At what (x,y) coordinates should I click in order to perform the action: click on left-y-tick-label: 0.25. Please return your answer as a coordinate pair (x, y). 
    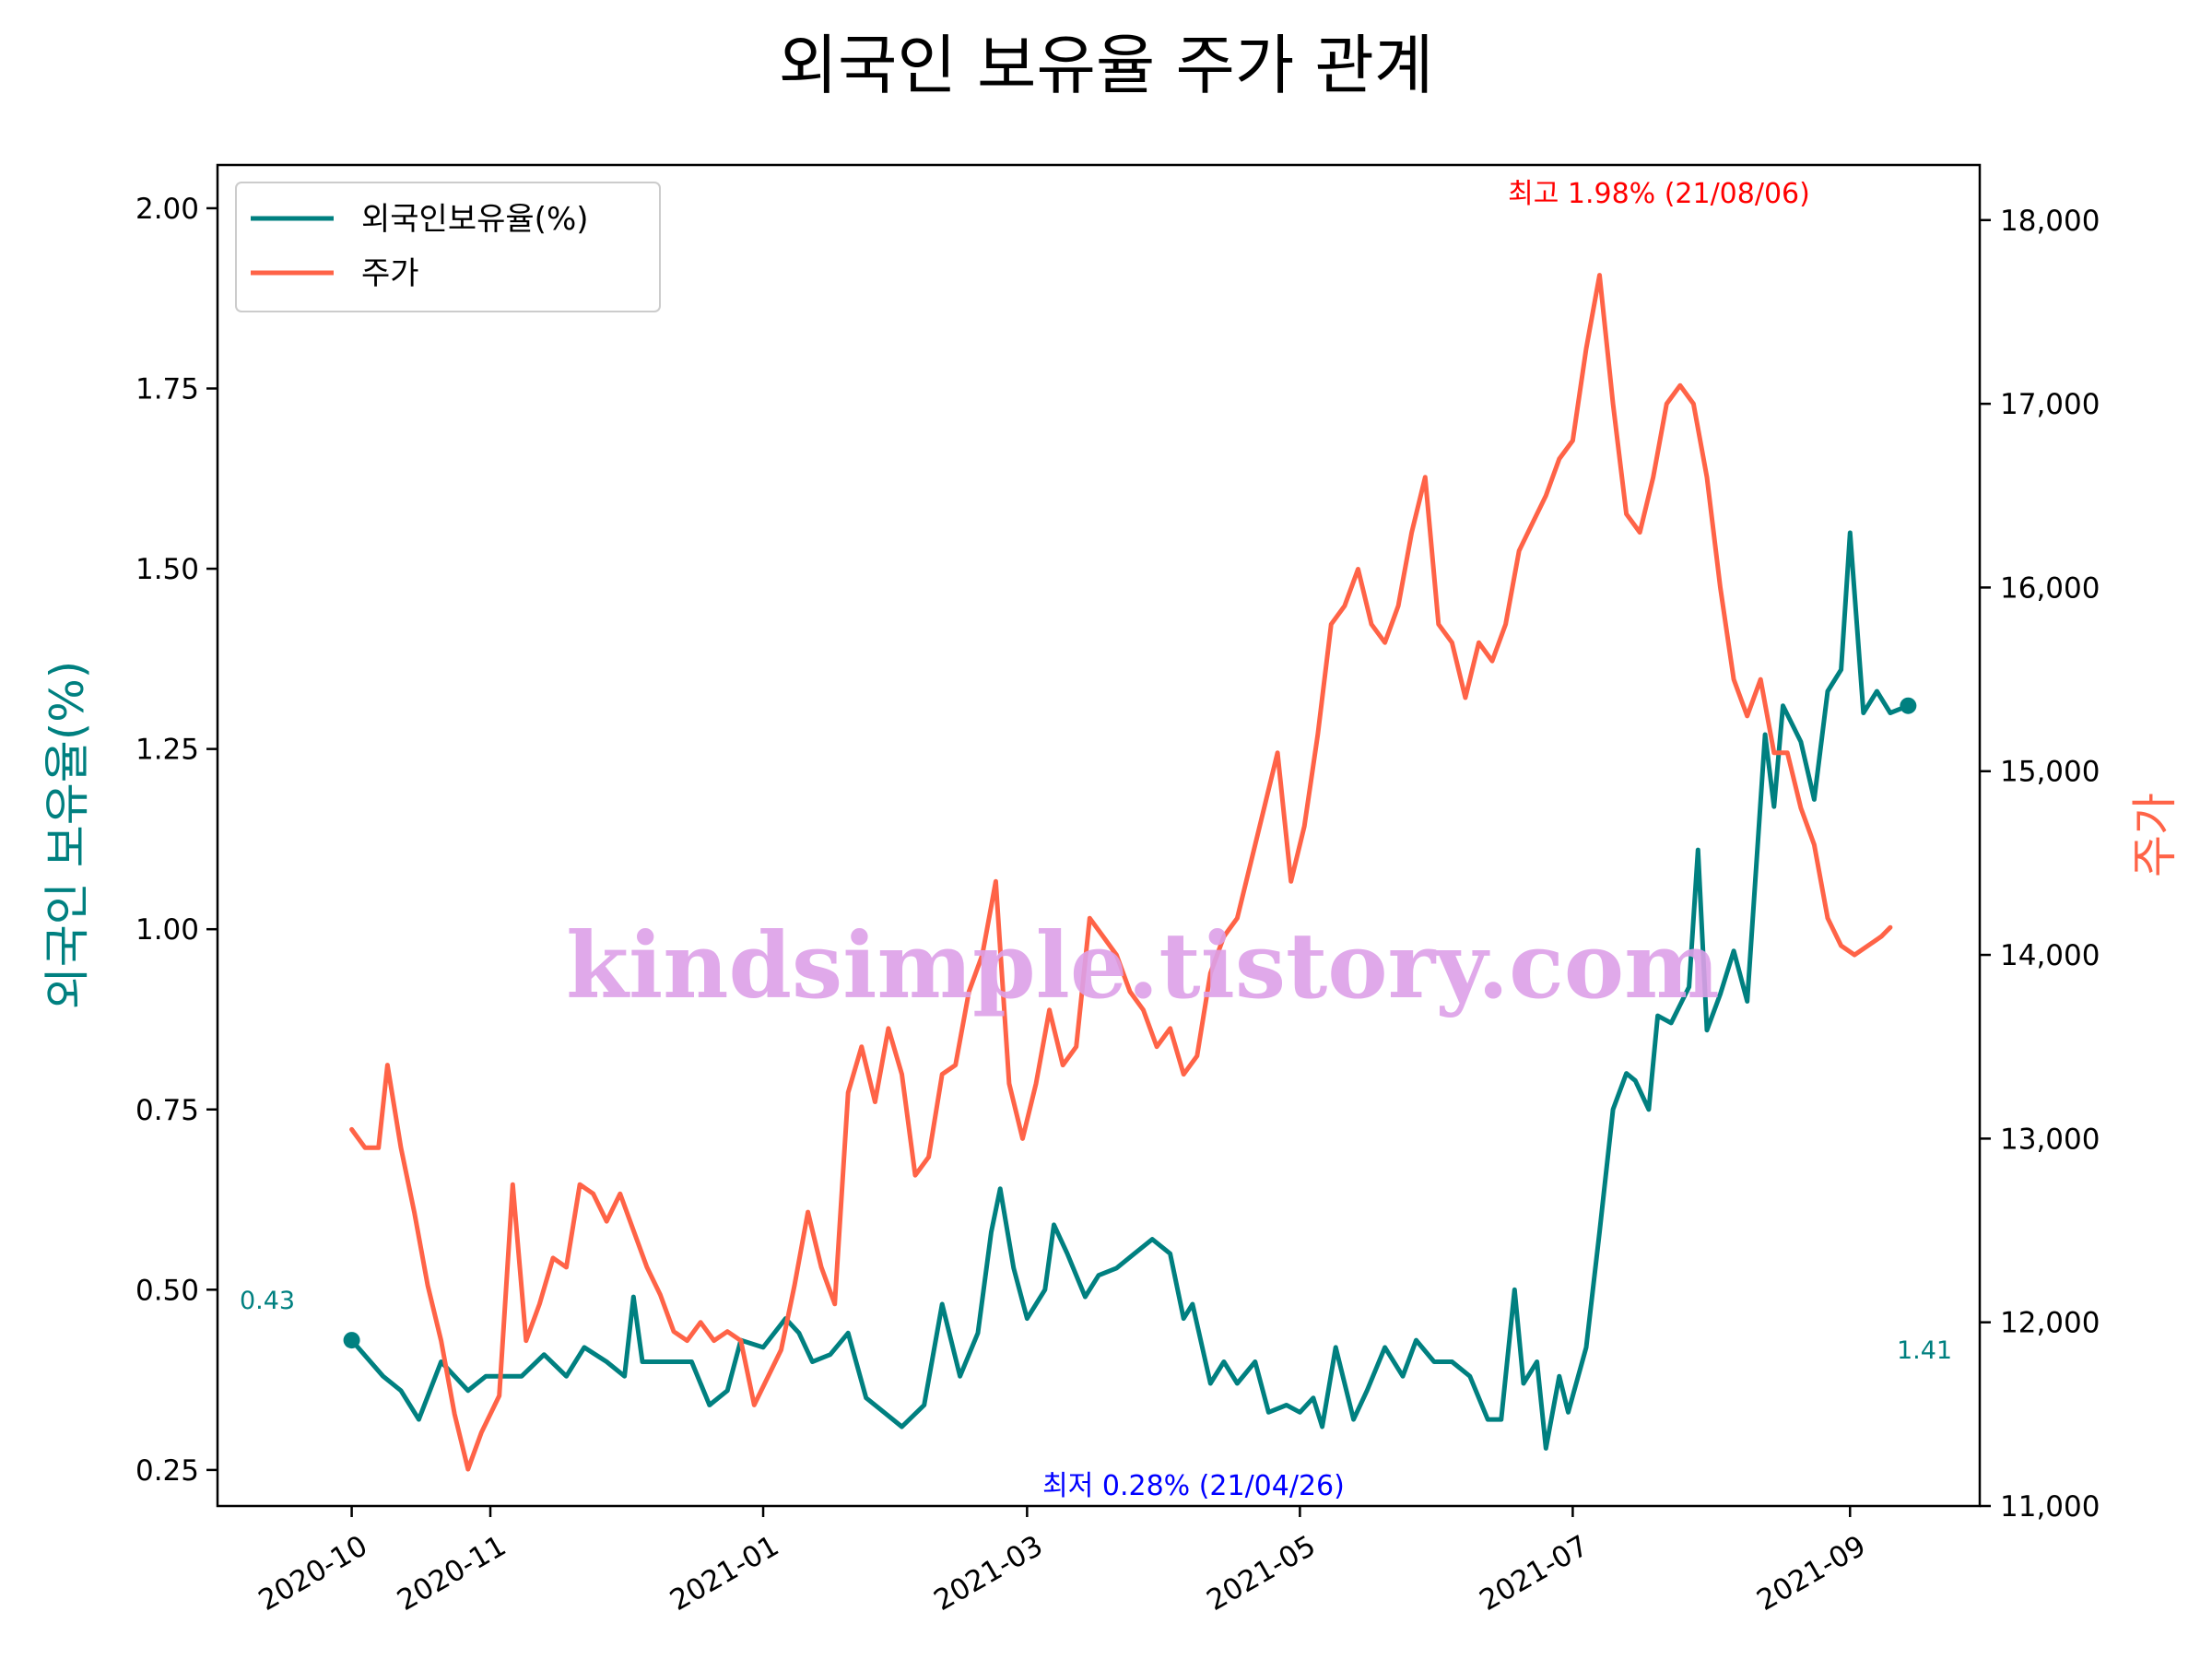
    Looking at the image, I should click on (167, 1471).